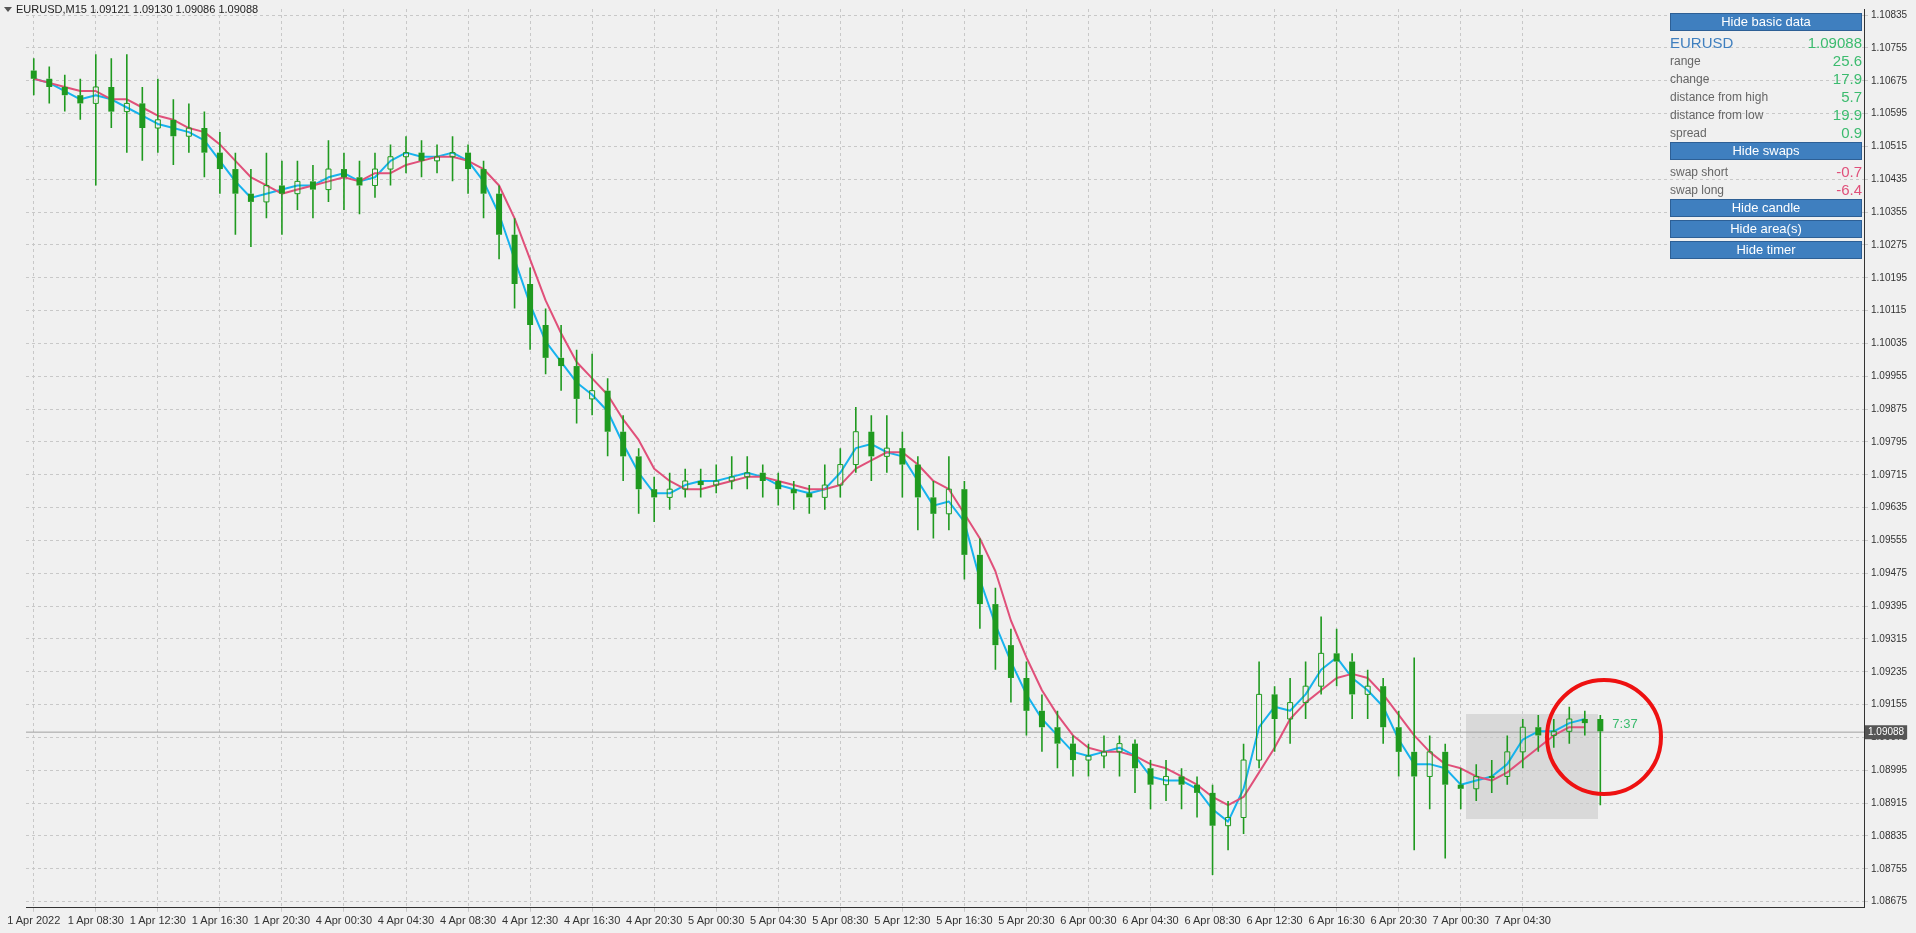 The width and height of the screenshot is (1916, 933). I want to click on x-tick-label: 5 Apr 00:30, so click(716, 920).